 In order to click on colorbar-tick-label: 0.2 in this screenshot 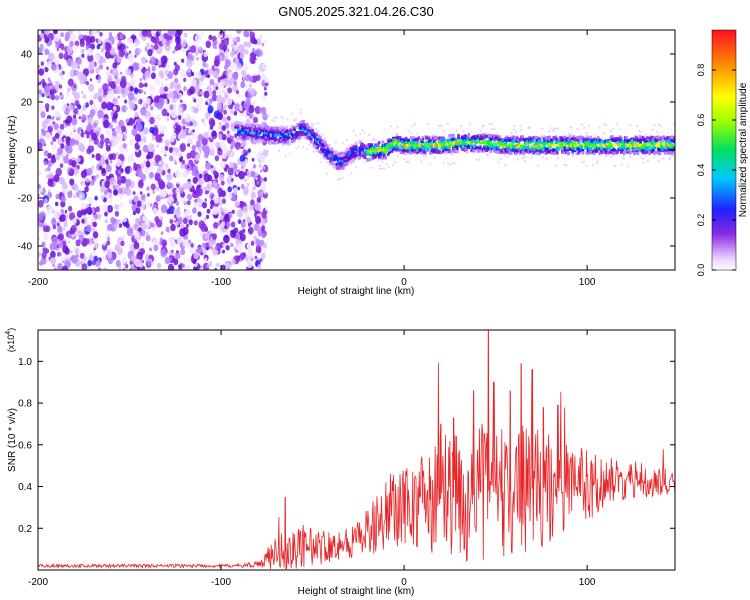, I will do `click(701, 220)`.